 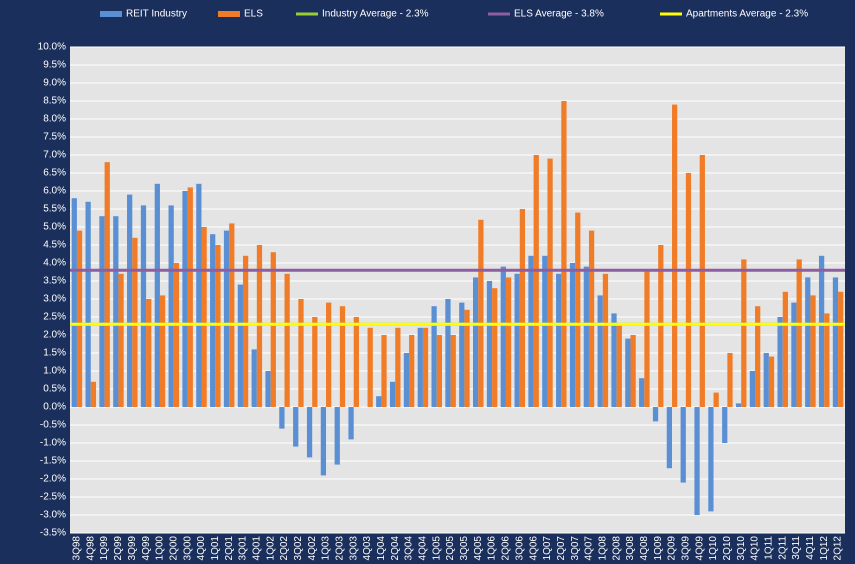 What do you see at coordinates (782, 548) in the screenshot?
I see `x-tick-label: 2Q11` at bounding box center [782, 548].